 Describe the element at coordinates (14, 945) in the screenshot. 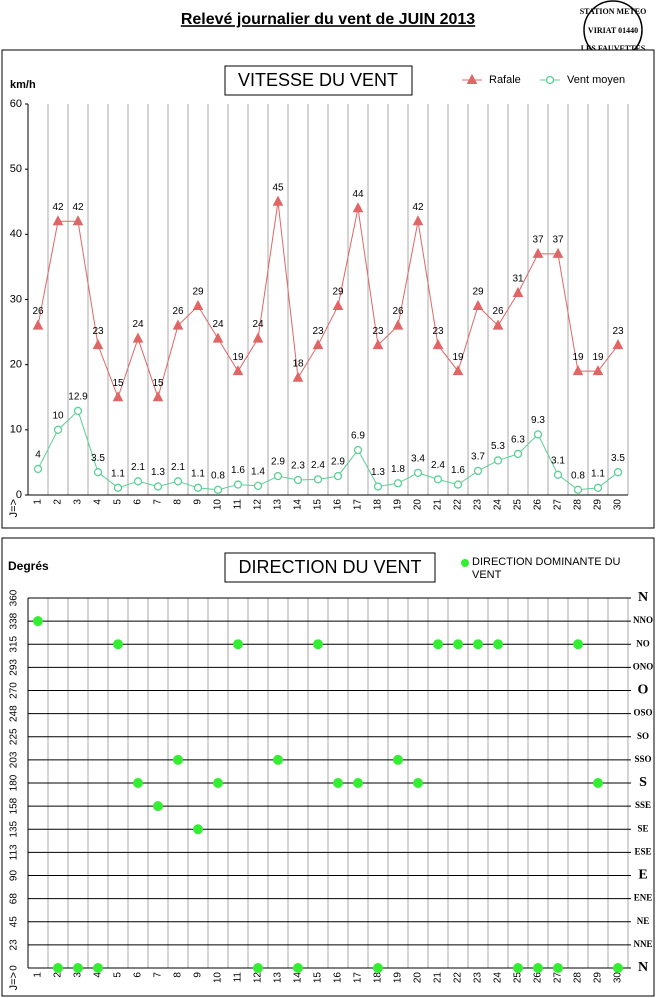

I see `y-tick-label: 23` at that location.